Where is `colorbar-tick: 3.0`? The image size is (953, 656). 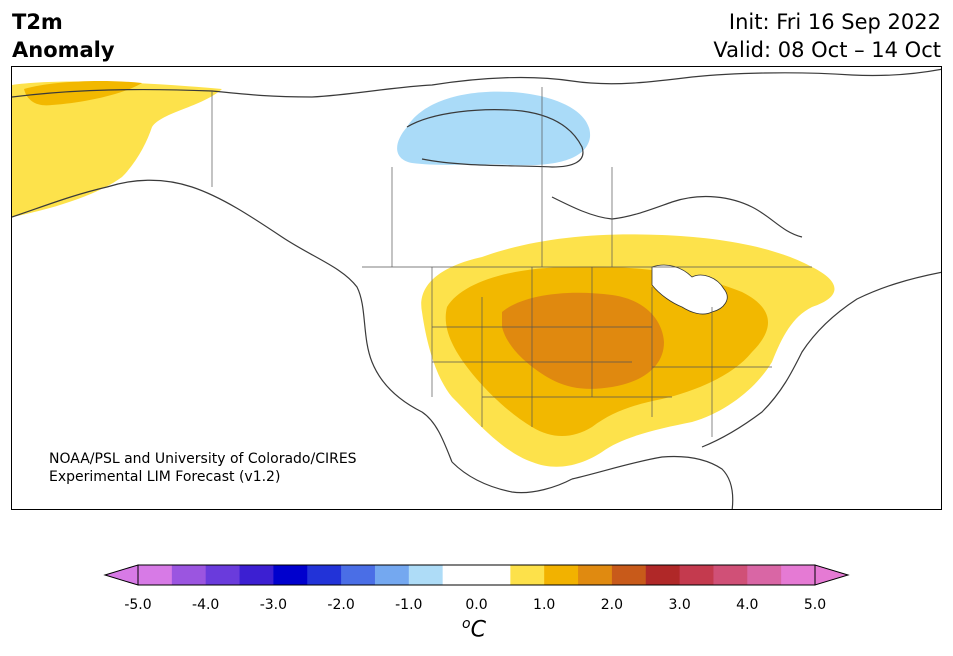 colorbar-tick: 3.0 is located at coordinates (679, 605).